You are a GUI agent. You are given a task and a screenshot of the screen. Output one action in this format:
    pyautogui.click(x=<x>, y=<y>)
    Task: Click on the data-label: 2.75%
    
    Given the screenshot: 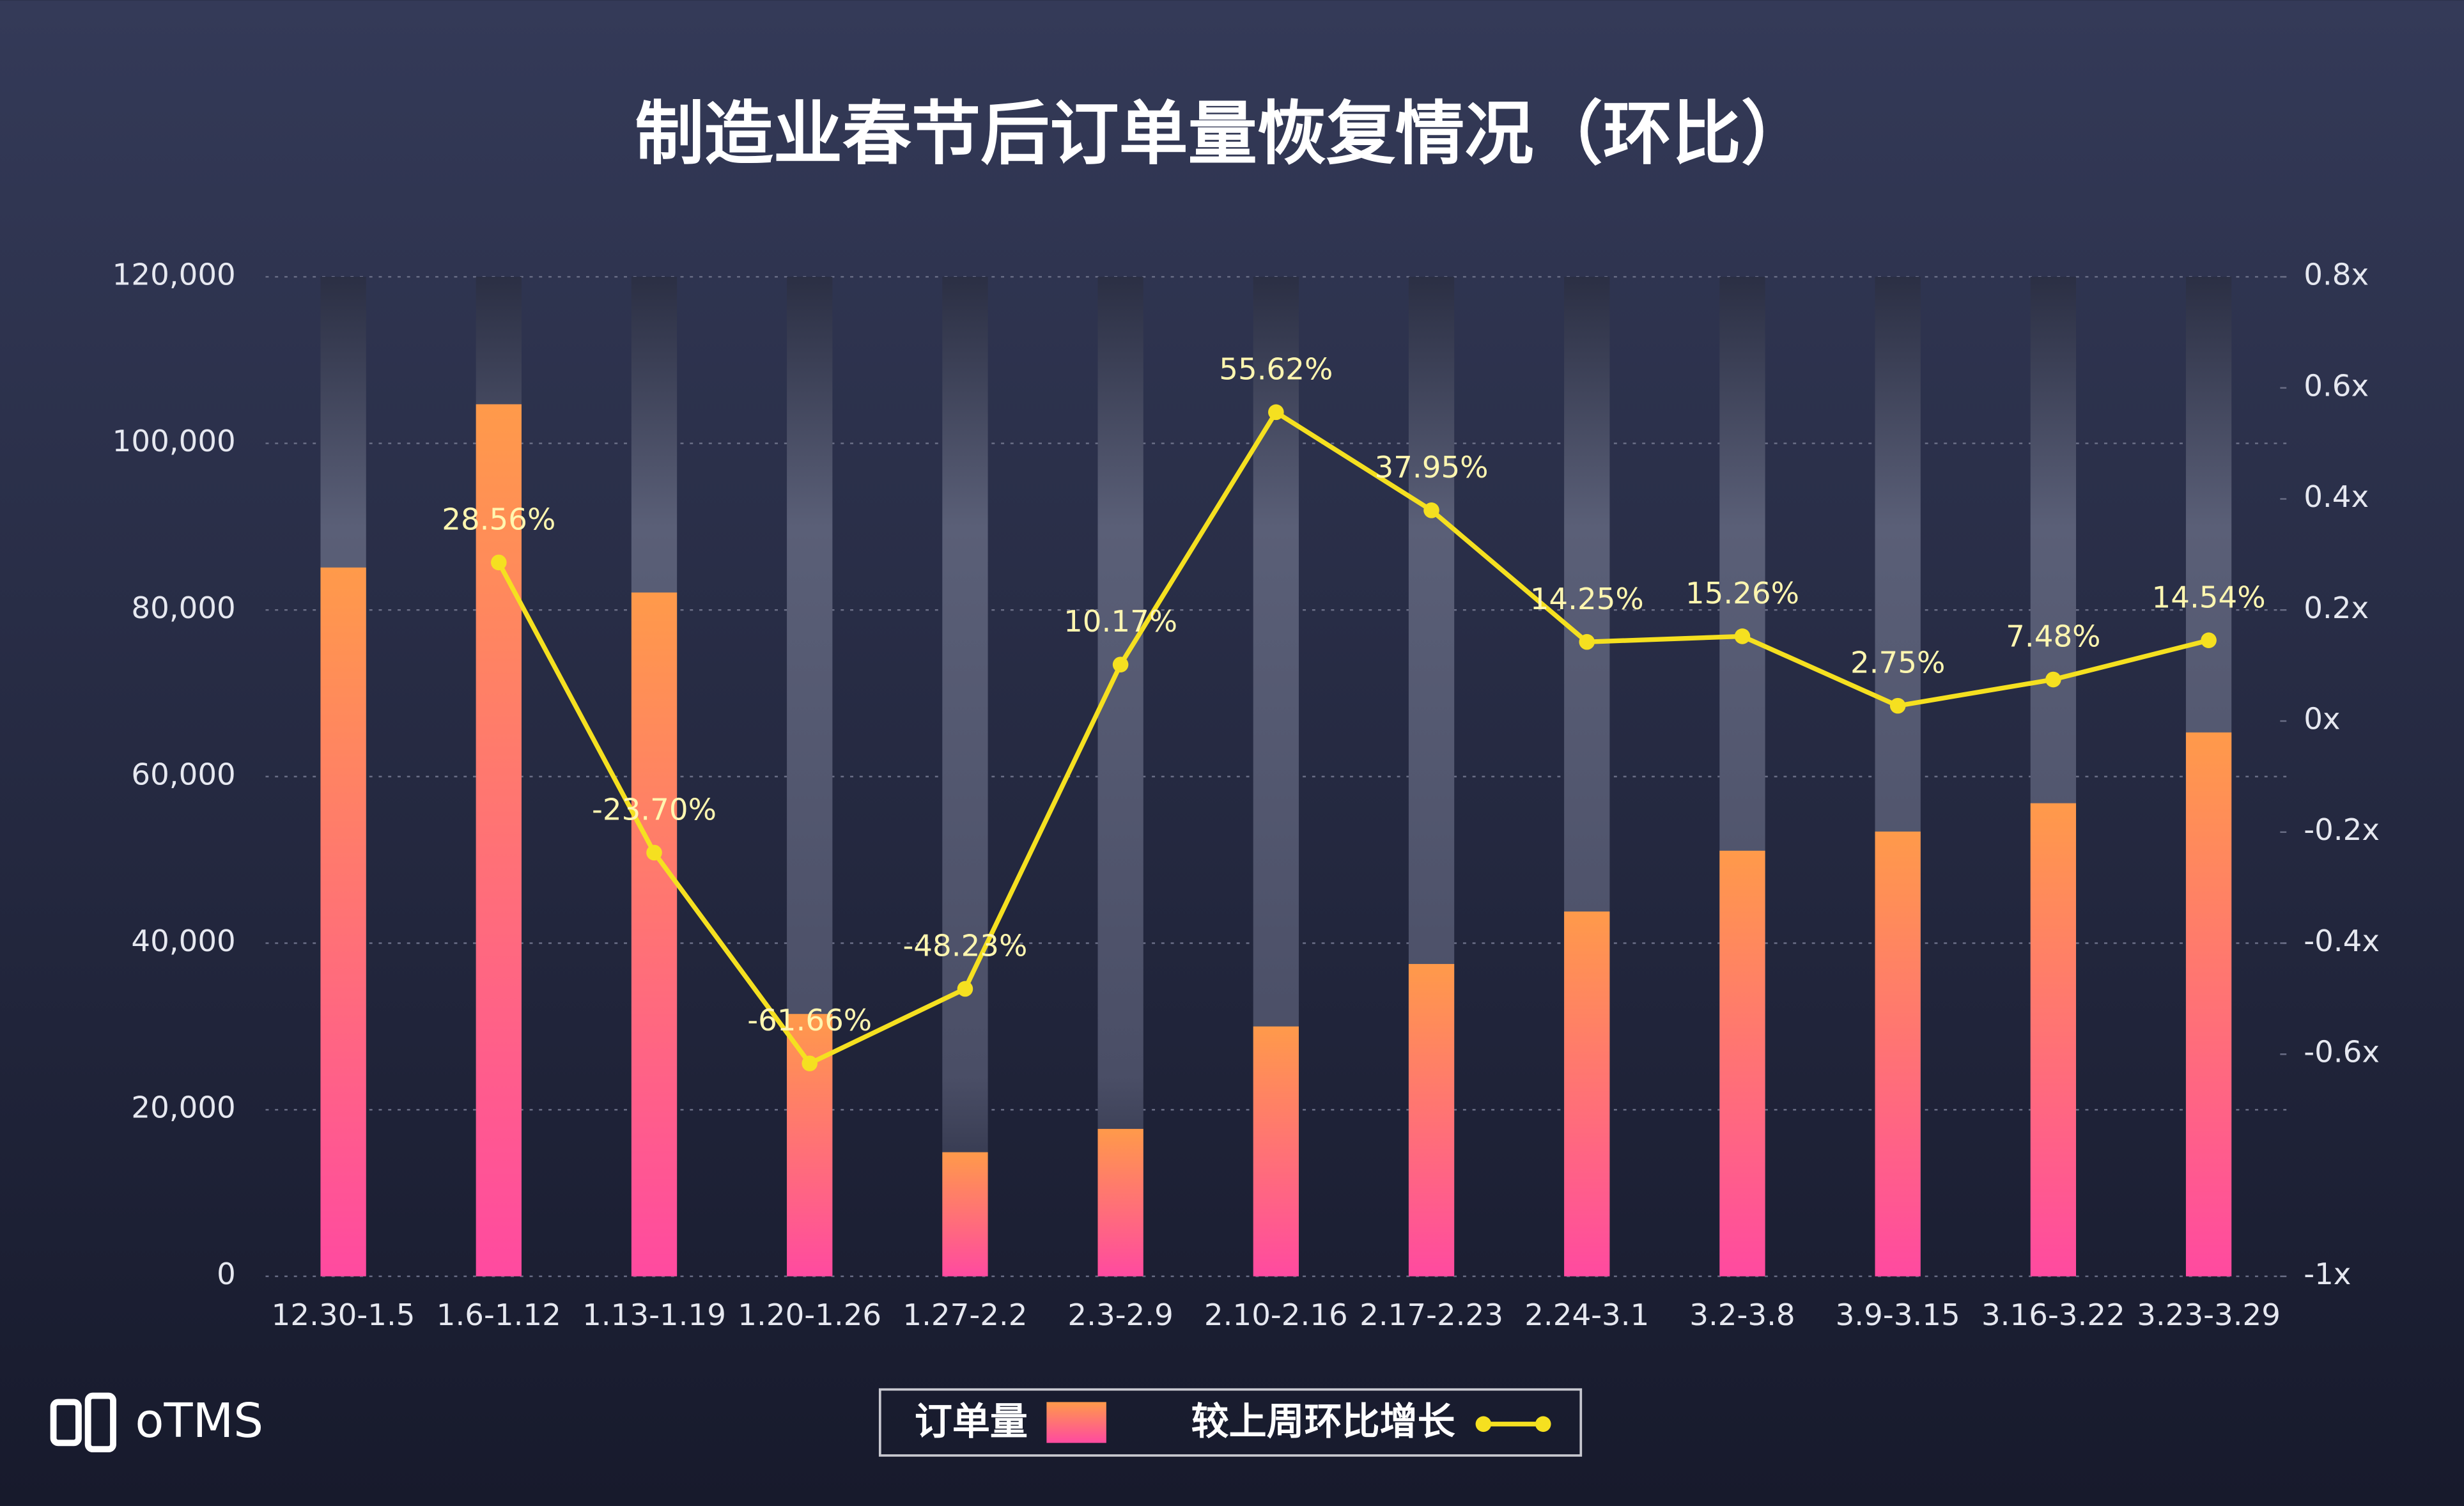 What is the action you would take?
    pyautogui.click(x=1897, y=663)
    